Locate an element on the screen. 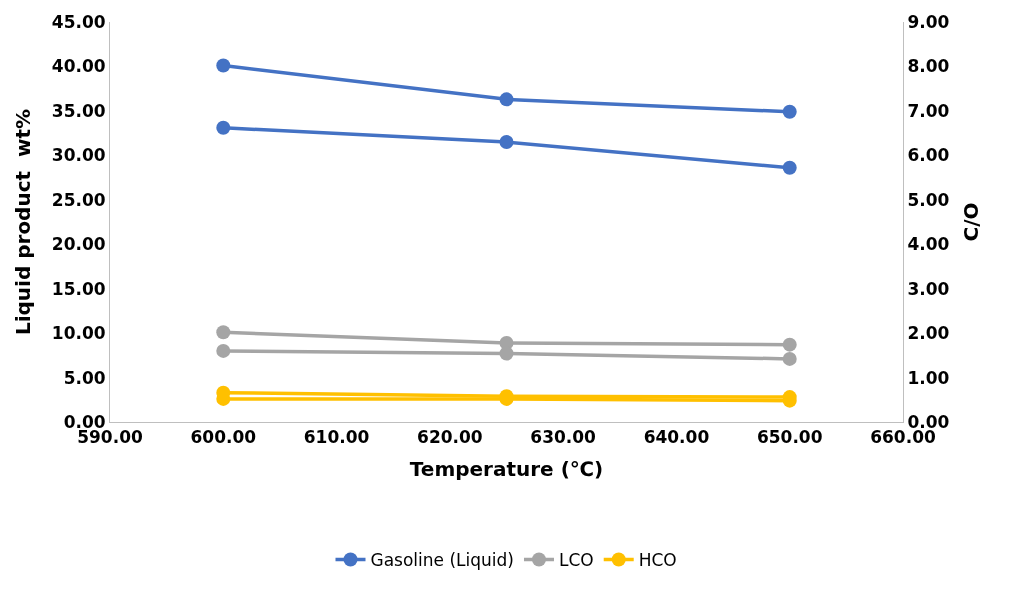  y-tick-label: 35.00 is located at coordinates (78, 110).